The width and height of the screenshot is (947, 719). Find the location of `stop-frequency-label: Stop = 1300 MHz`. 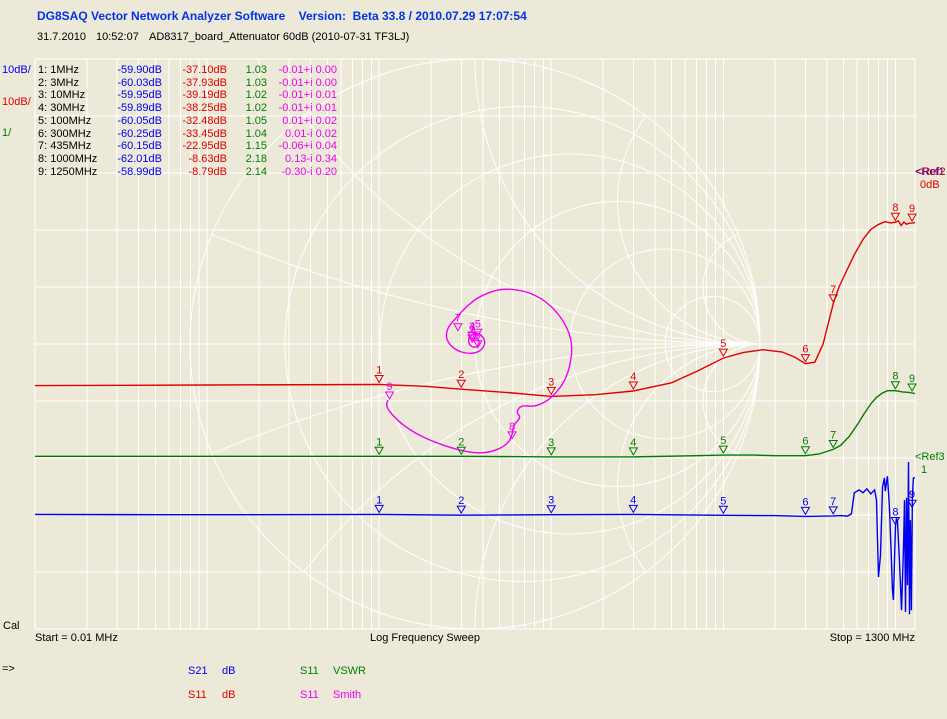

stop-frequency-label: Stop = 1300 MHz is located at coordinates (872, 638).